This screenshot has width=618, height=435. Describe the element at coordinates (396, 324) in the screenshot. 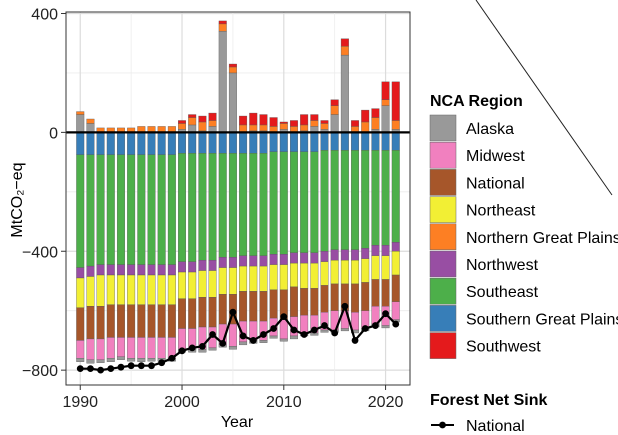

I see `sink-point-2021` at that location.